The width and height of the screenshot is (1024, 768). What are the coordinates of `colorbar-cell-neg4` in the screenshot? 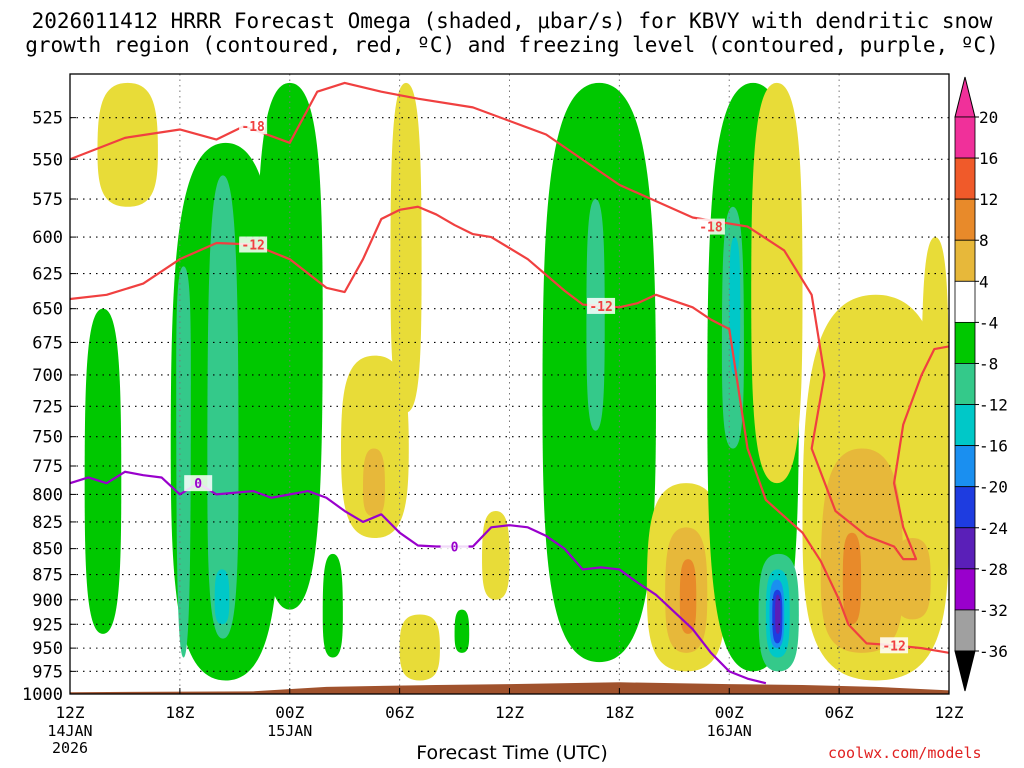 It's located at (965, 342).